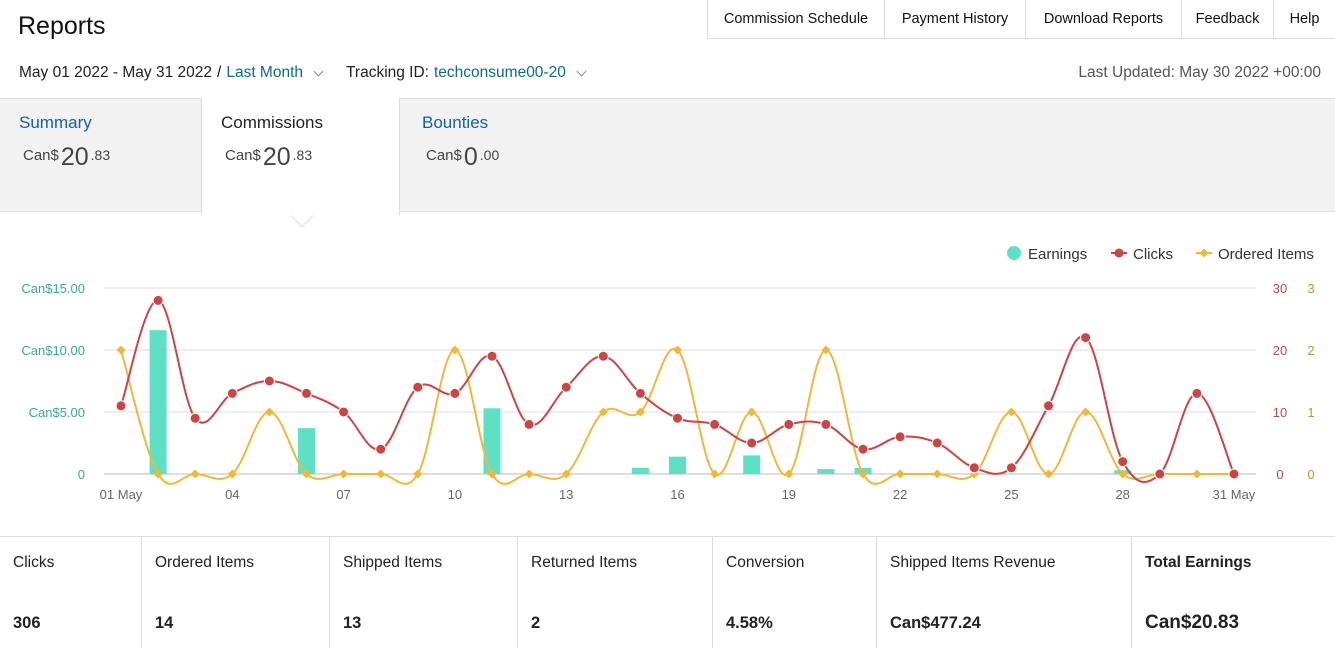  Describe the element at coordinates (1228, 19) in the screenshot. I see `feedback-link: Feedback` at that location.